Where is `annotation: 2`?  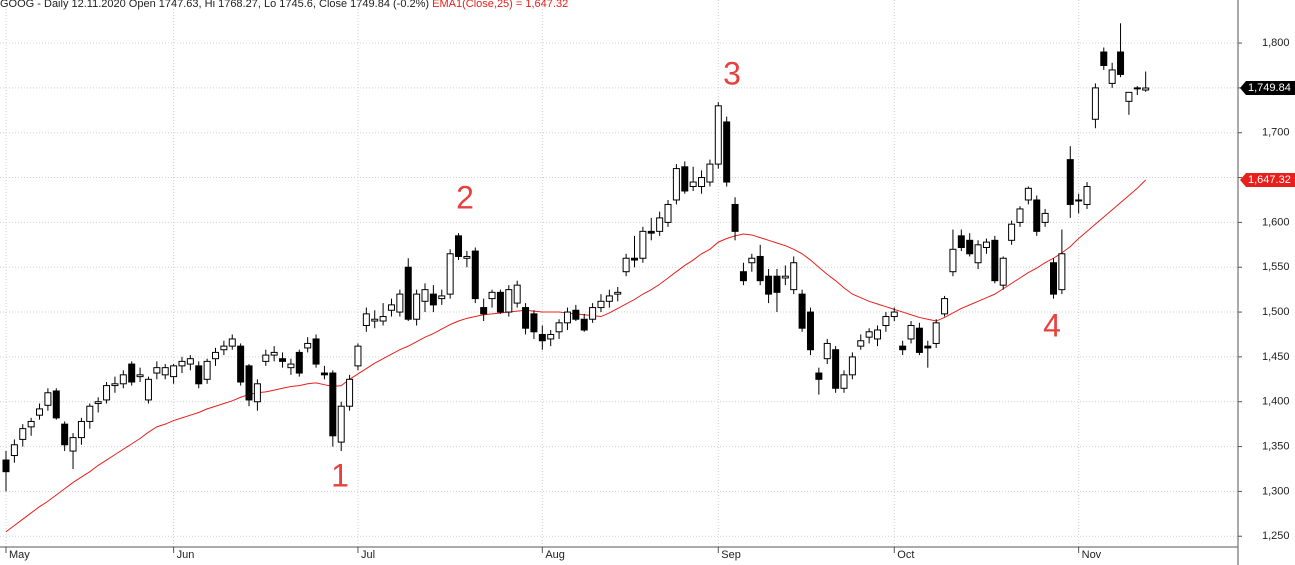 annotation: 2 is located at coordinates (465, 197).